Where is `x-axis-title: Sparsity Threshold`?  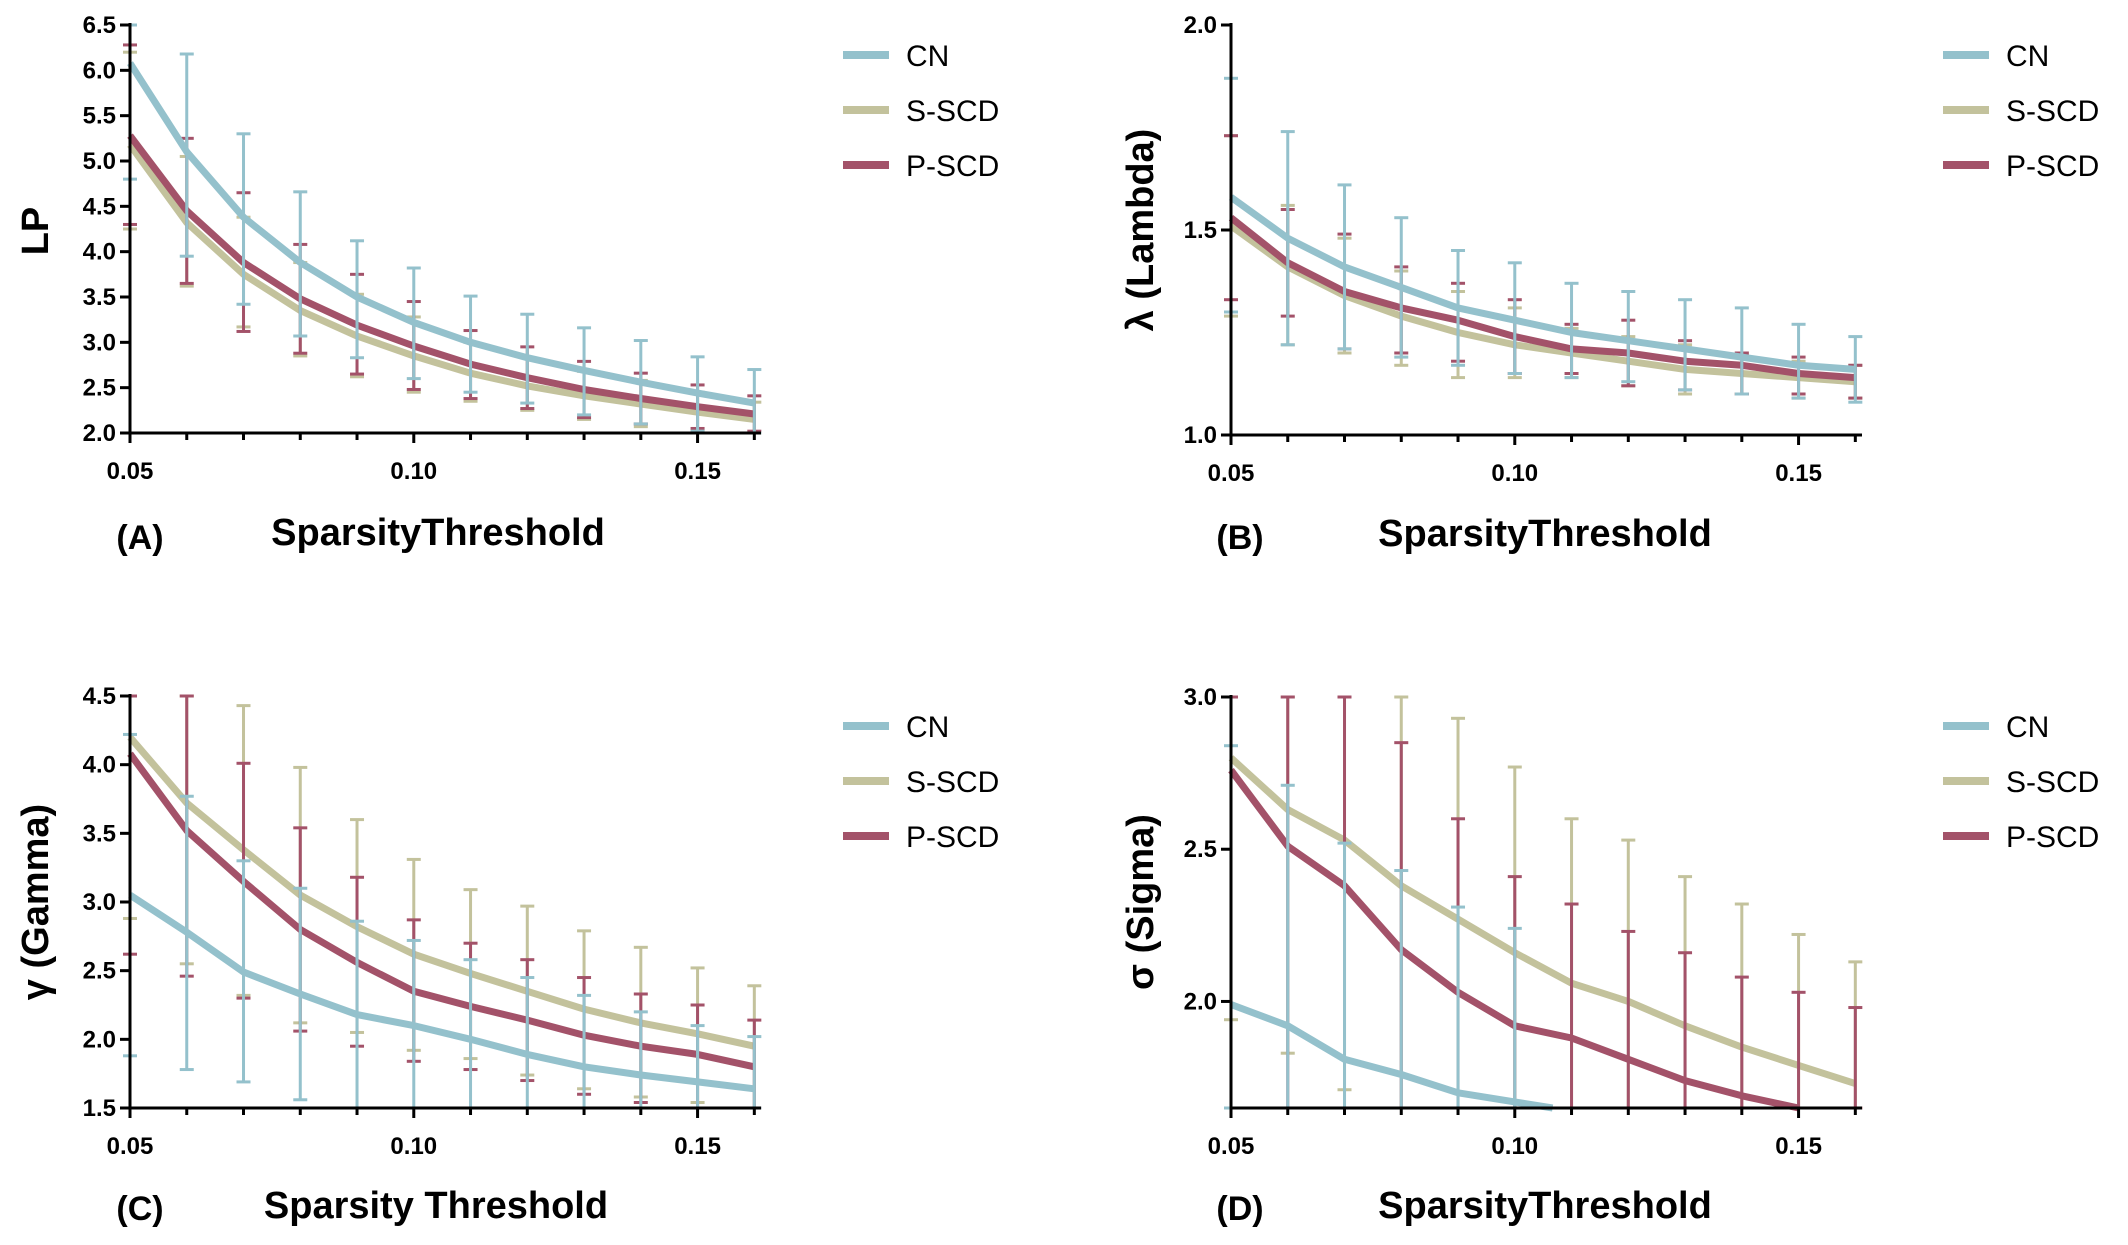 x-axis-title: Sparsity Threshold is located at coordinates (436, 1206).